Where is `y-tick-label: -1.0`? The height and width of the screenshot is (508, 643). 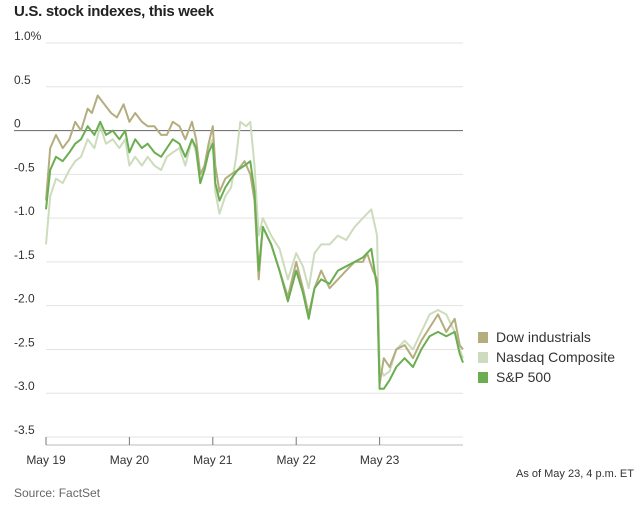 y-tick-label: -1.0 is located at coordinates (24, 211).